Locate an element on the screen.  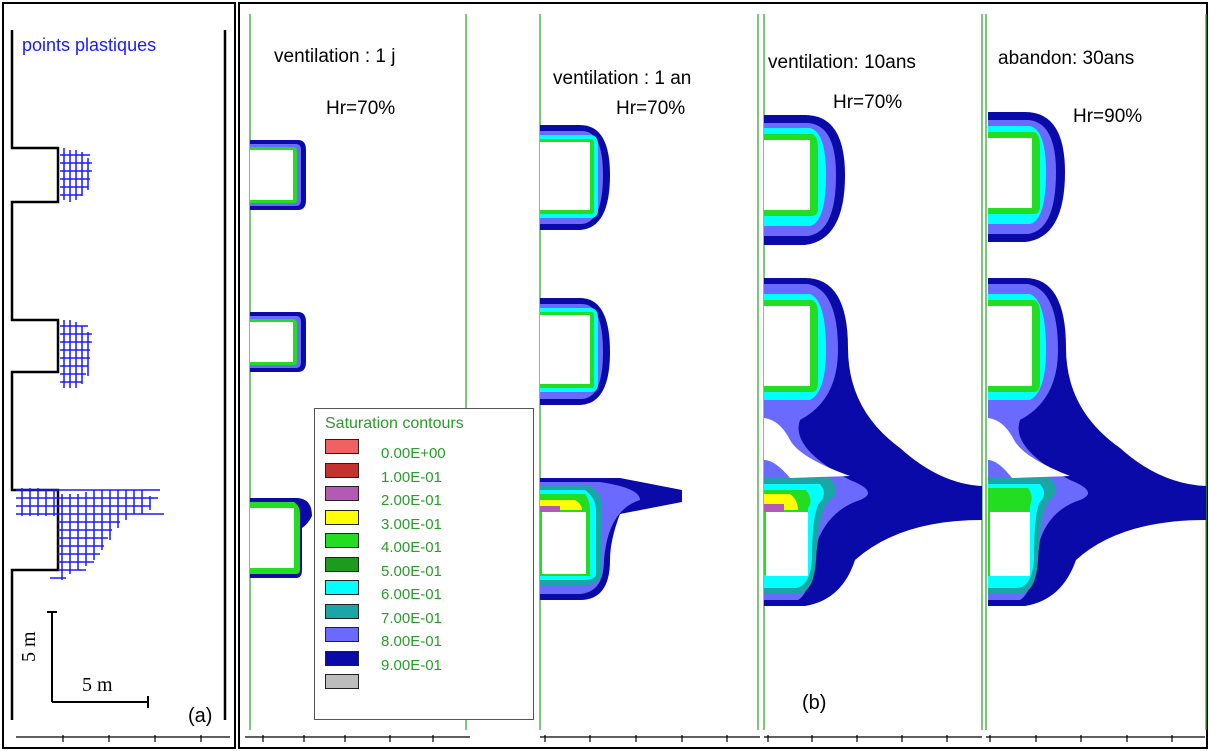
stage-2-title: ventilation : 1 an is located at coordinates (622, 78).